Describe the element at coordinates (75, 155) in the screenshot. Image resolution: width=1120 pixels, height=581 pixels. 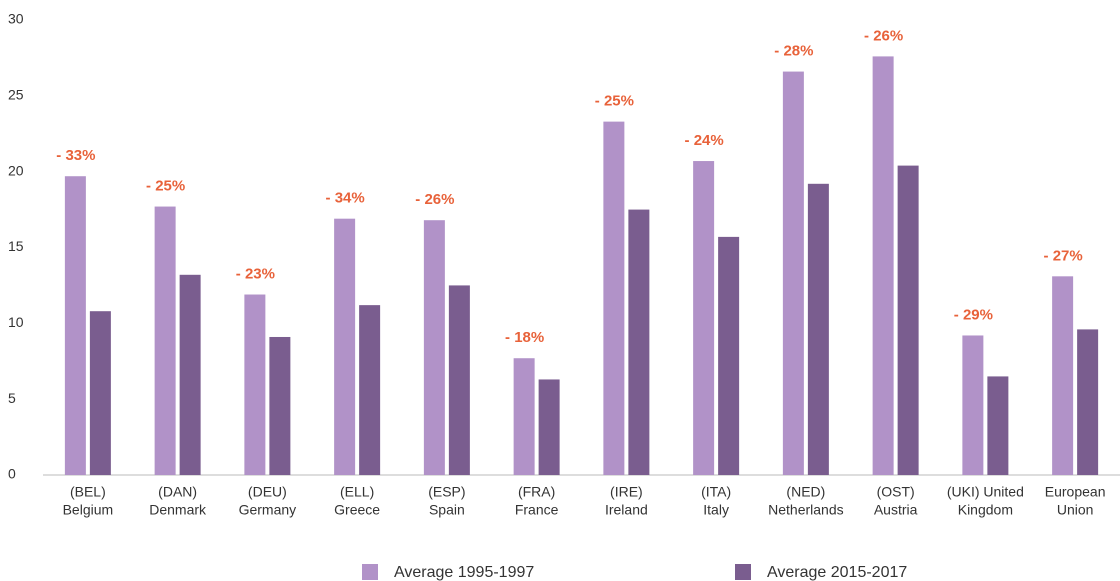
I see `change-label: - 33%` at that location.